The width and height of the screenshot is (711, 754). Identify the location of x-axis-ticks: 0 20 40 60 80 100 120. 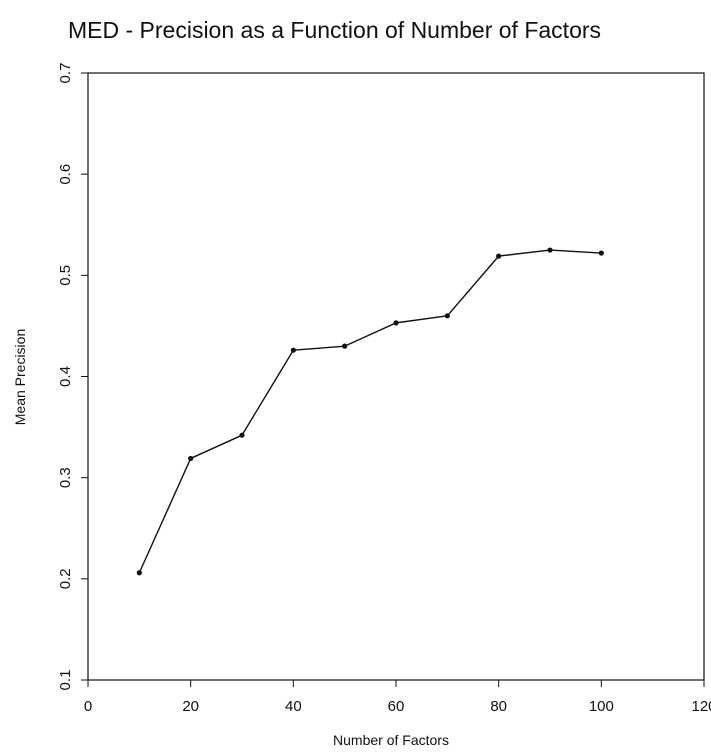
(397, 697).